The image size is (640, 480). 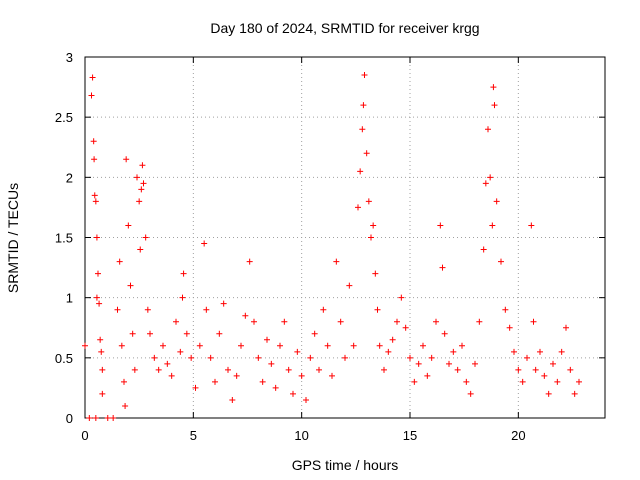 What do you see at coordinates (69, 177) in the screenshot?
I see `y-tick-label: 2` at bounding box center [69, 177].